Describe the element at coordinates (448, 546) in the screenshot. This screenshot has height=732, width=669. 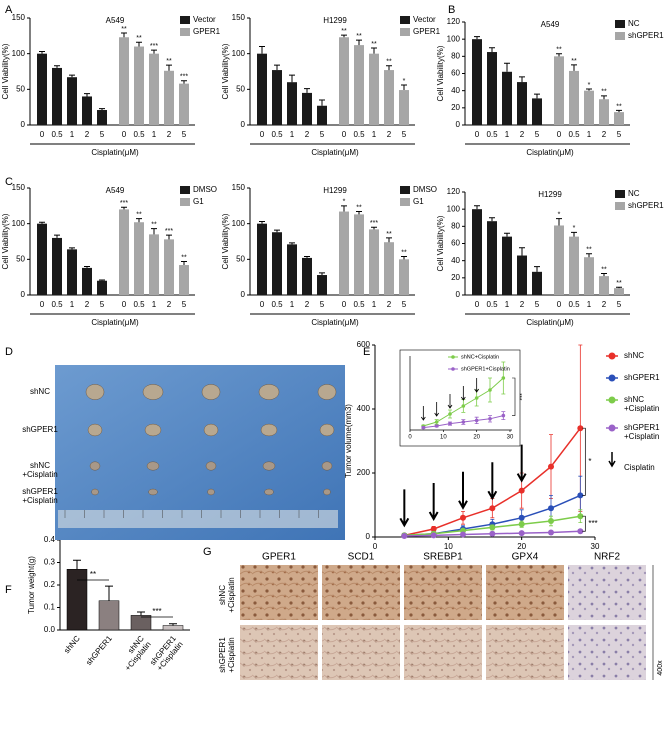
I see `x-tick-label: 10` at that location.